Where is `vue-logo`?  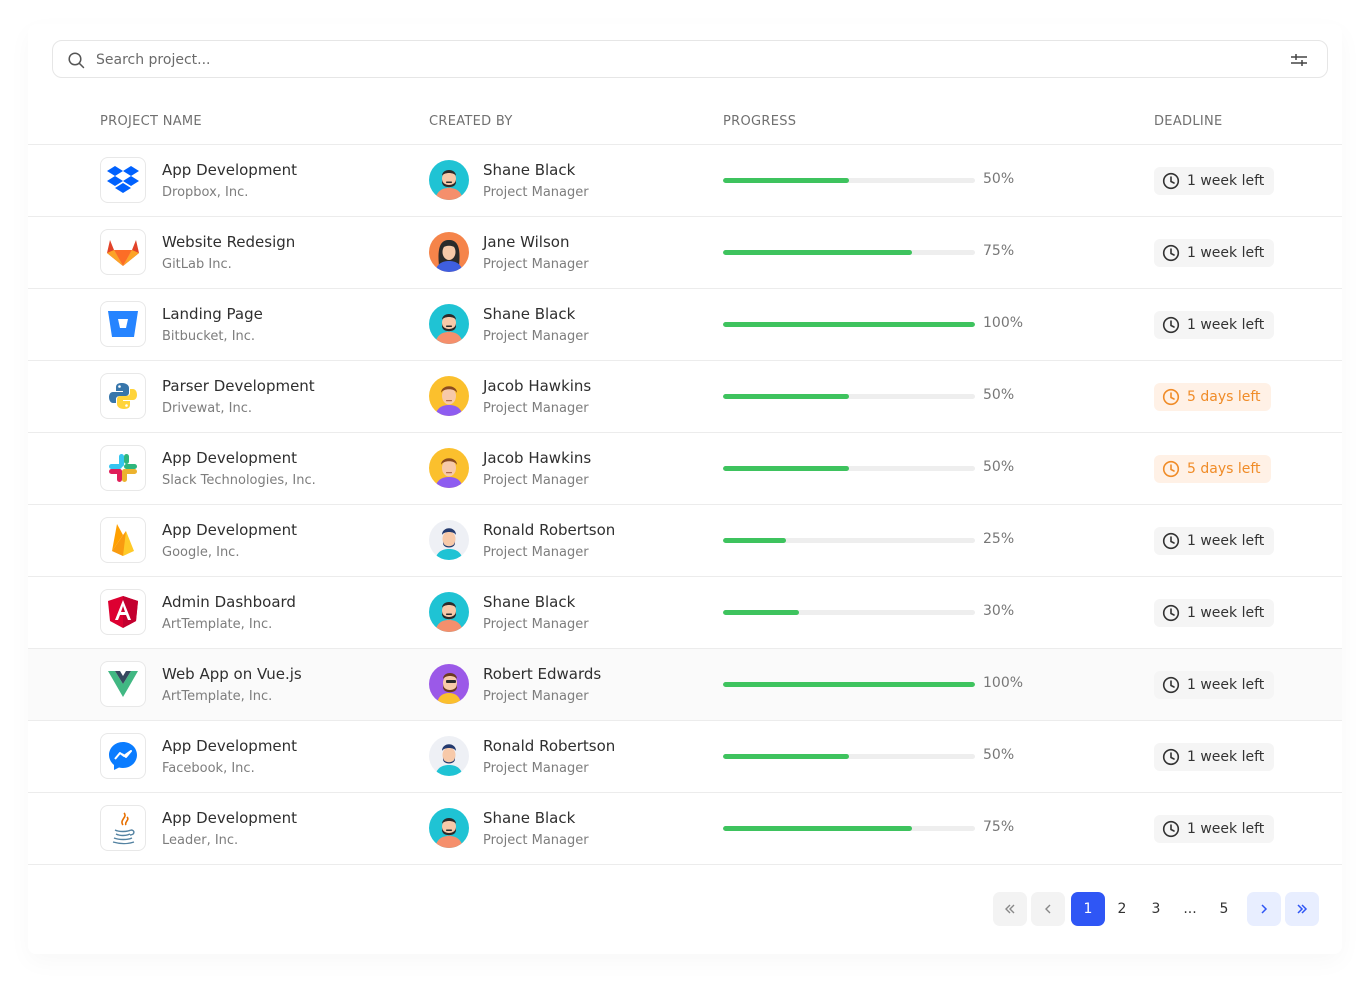 vue-logo is located at coordinates (123, 684).